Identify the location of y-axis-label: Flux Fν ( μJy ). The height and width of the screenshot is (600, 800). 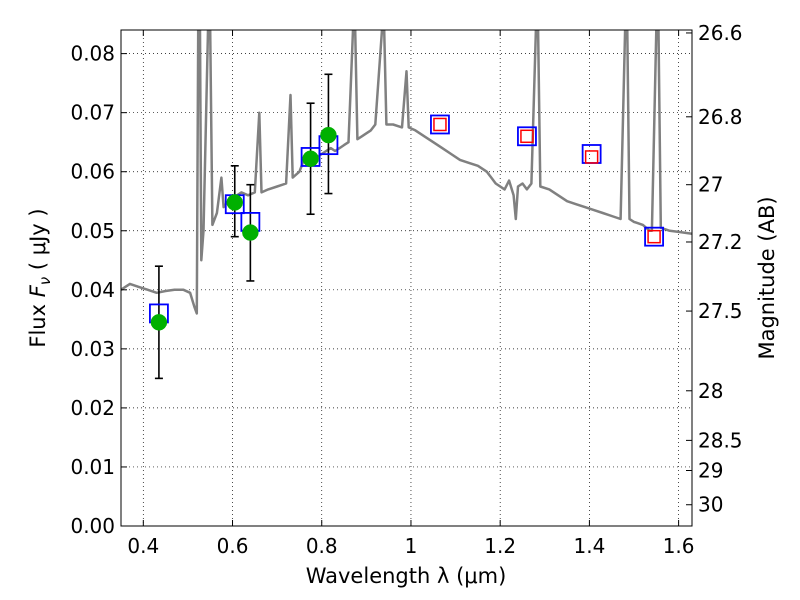
(40, 277).